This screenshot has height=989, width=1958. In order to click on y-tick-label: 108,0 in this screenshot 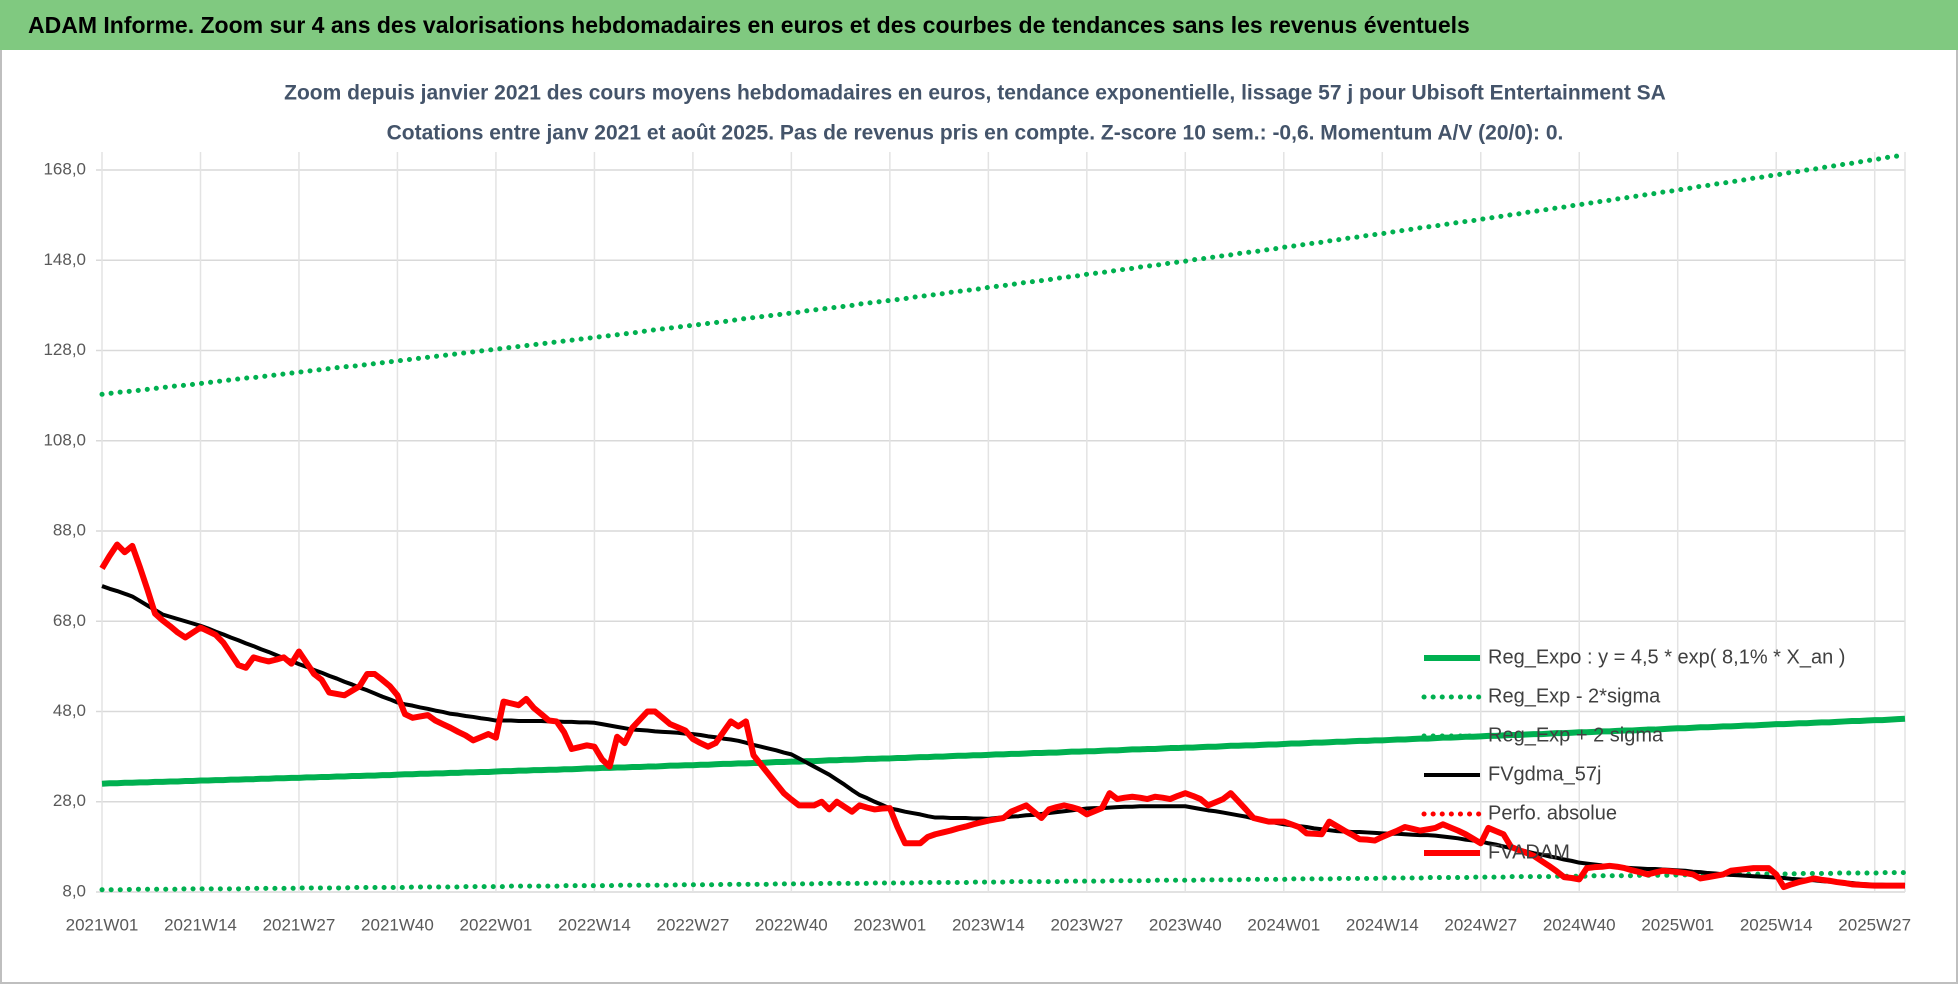, I will do `click(64, 439)`.